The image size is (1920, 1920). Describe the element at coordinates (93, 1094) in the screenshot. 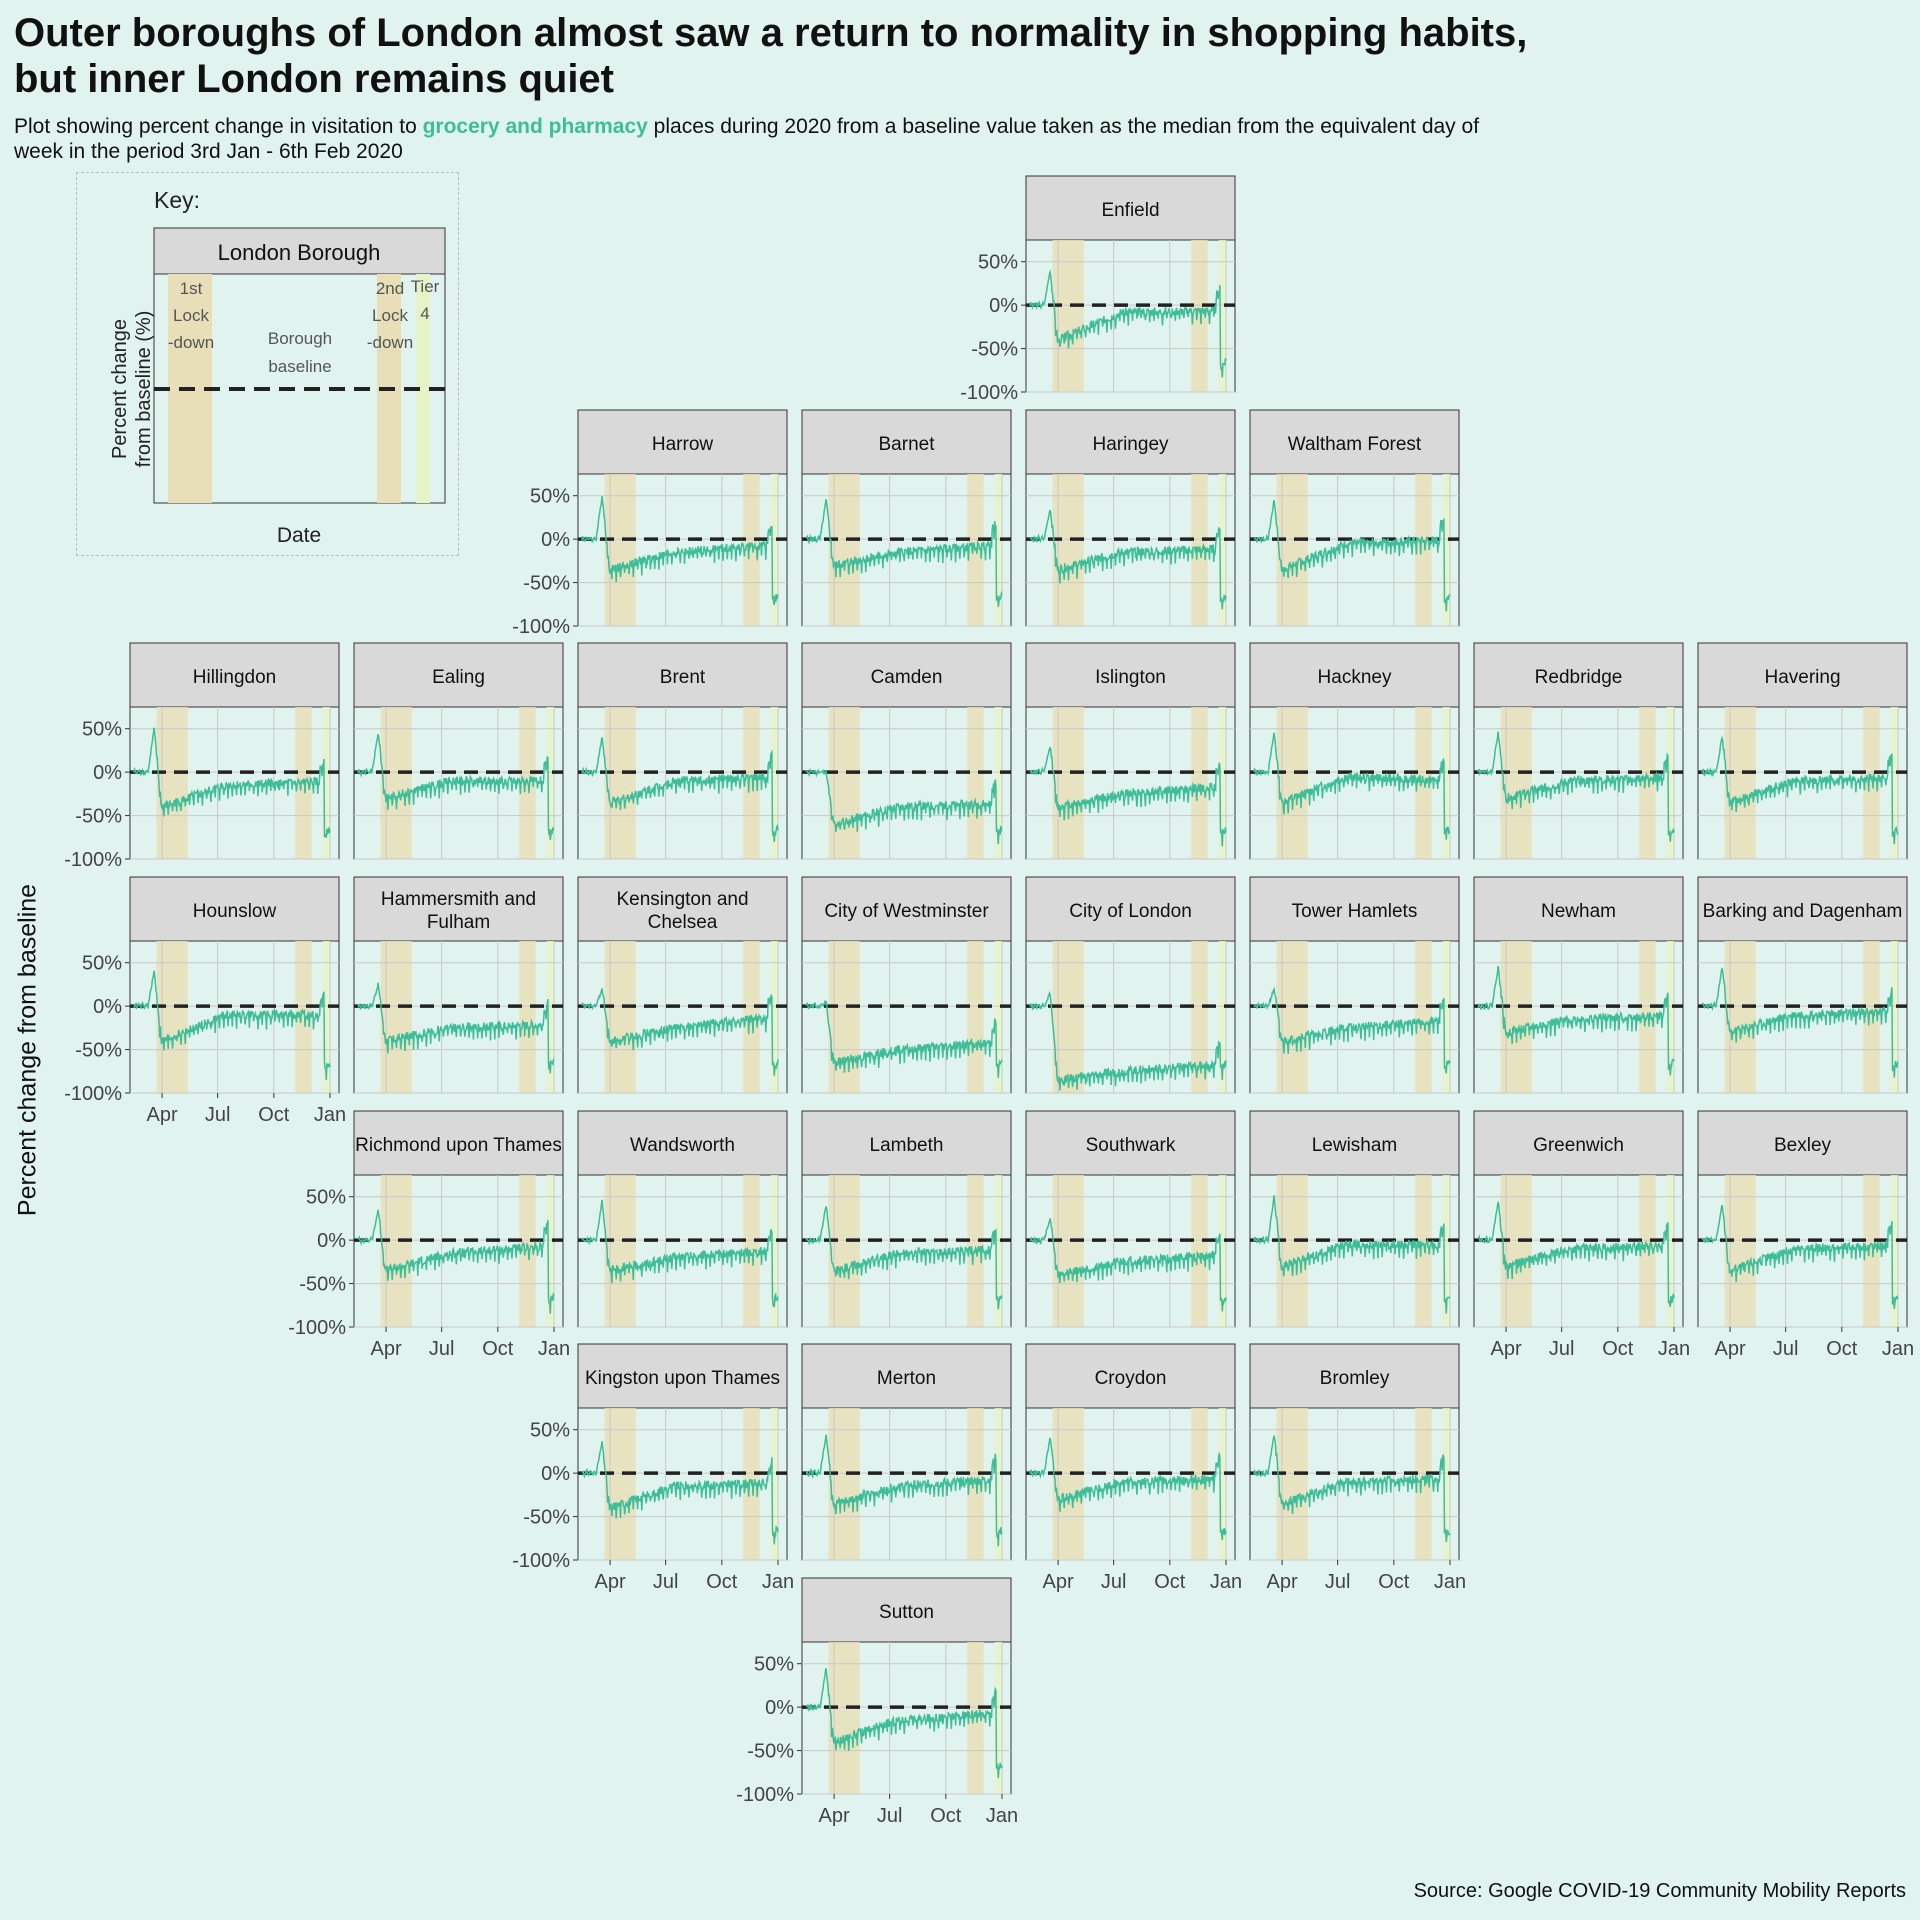

I see `y-tick-label: -100%` at that location.